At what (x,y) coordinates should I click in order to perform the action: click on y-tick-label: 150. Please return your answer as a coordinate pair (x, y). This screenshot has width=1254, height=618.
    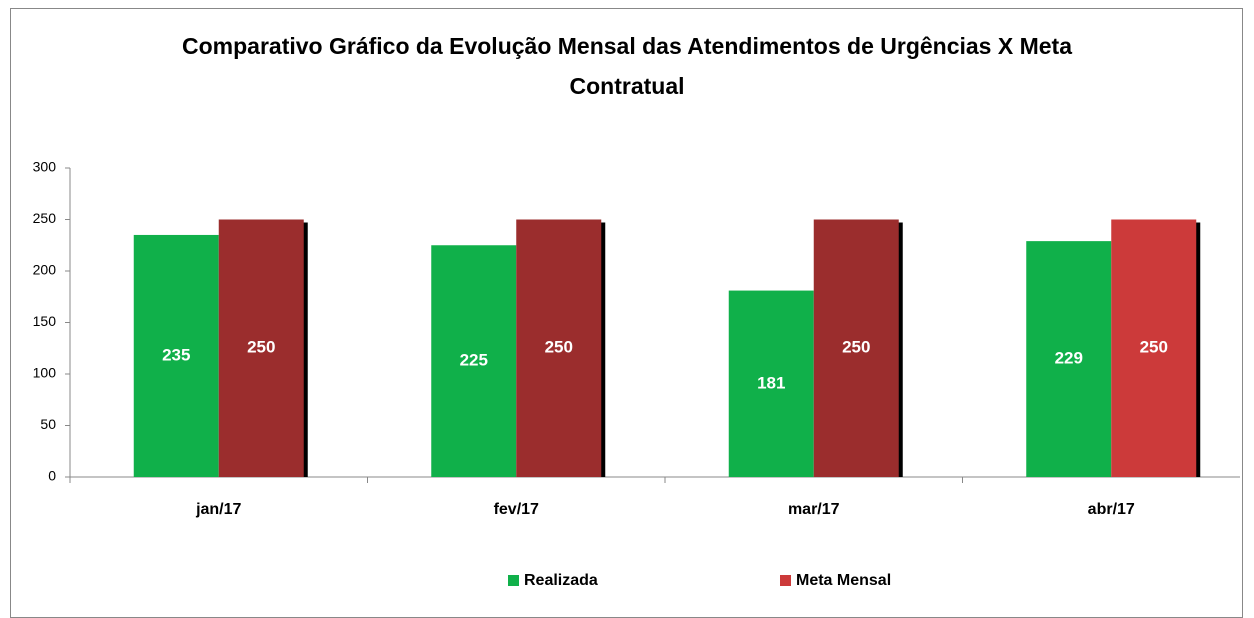
    Looking at the image, I should click on (45, 321).